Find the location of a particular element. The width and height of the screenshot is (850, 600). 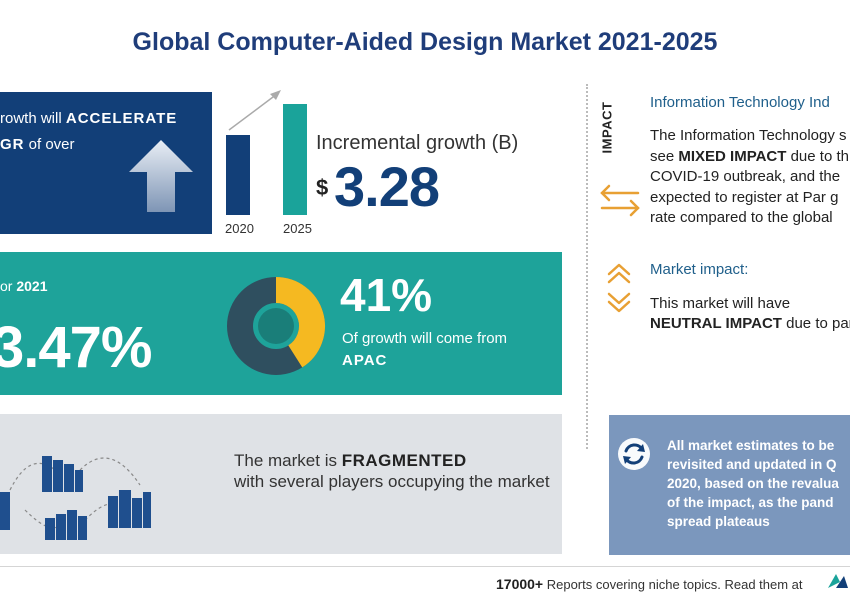

report-count: 17000+ is located at coordinates (520, 584).